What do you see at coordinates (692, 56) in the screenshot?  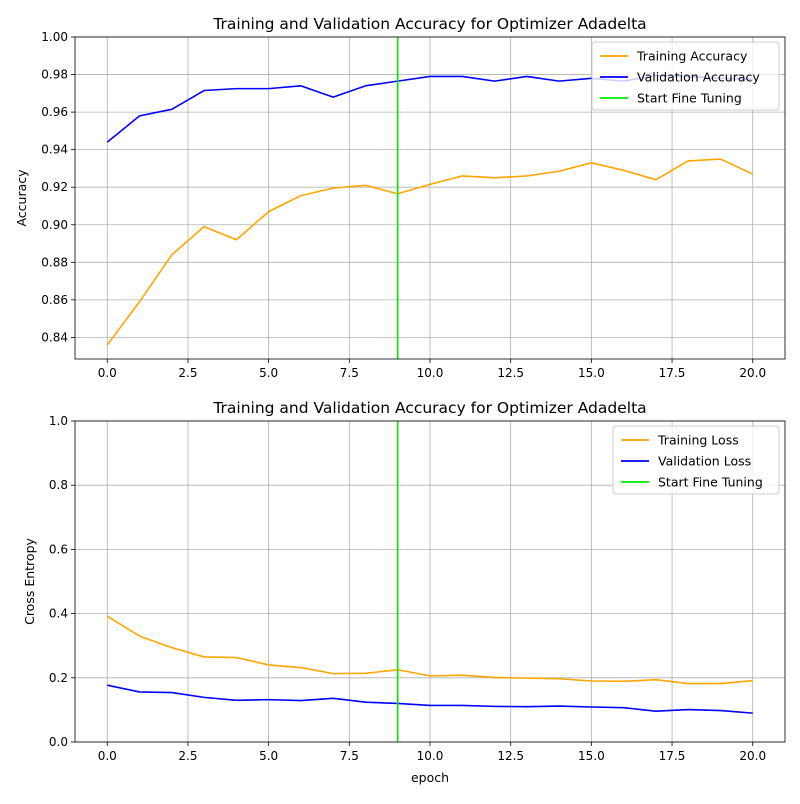 I see `legend-label: Training Accuracy` at bounding box center [692, 56].